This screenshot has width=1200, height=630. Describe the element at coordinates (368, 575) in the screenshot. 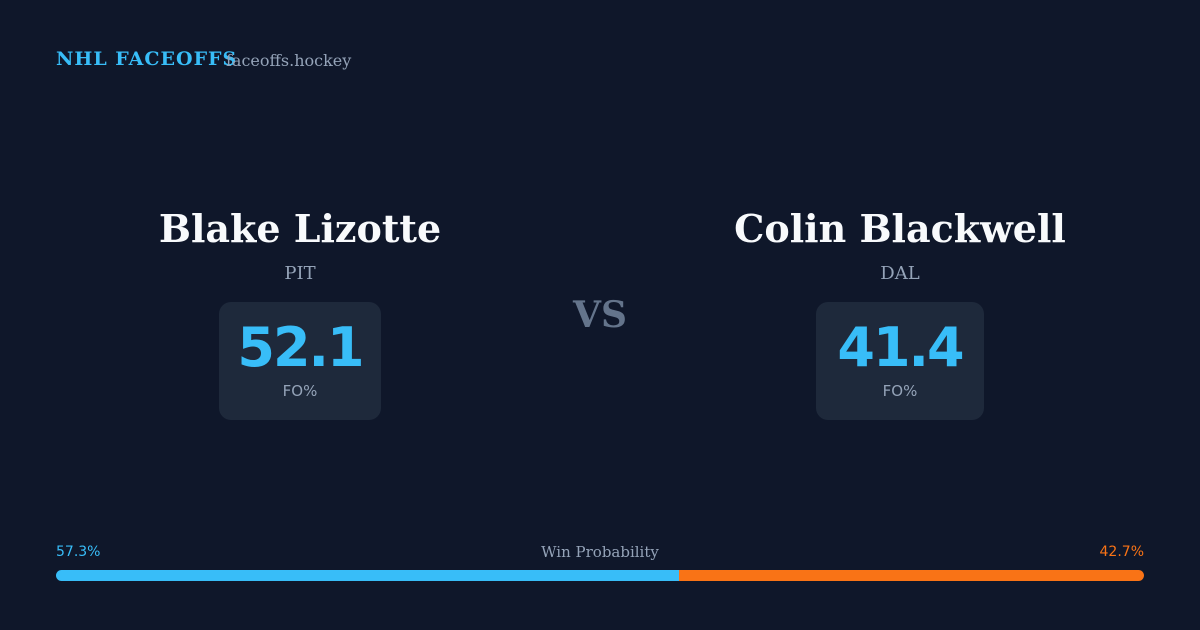

I see `home-segment` at that location.